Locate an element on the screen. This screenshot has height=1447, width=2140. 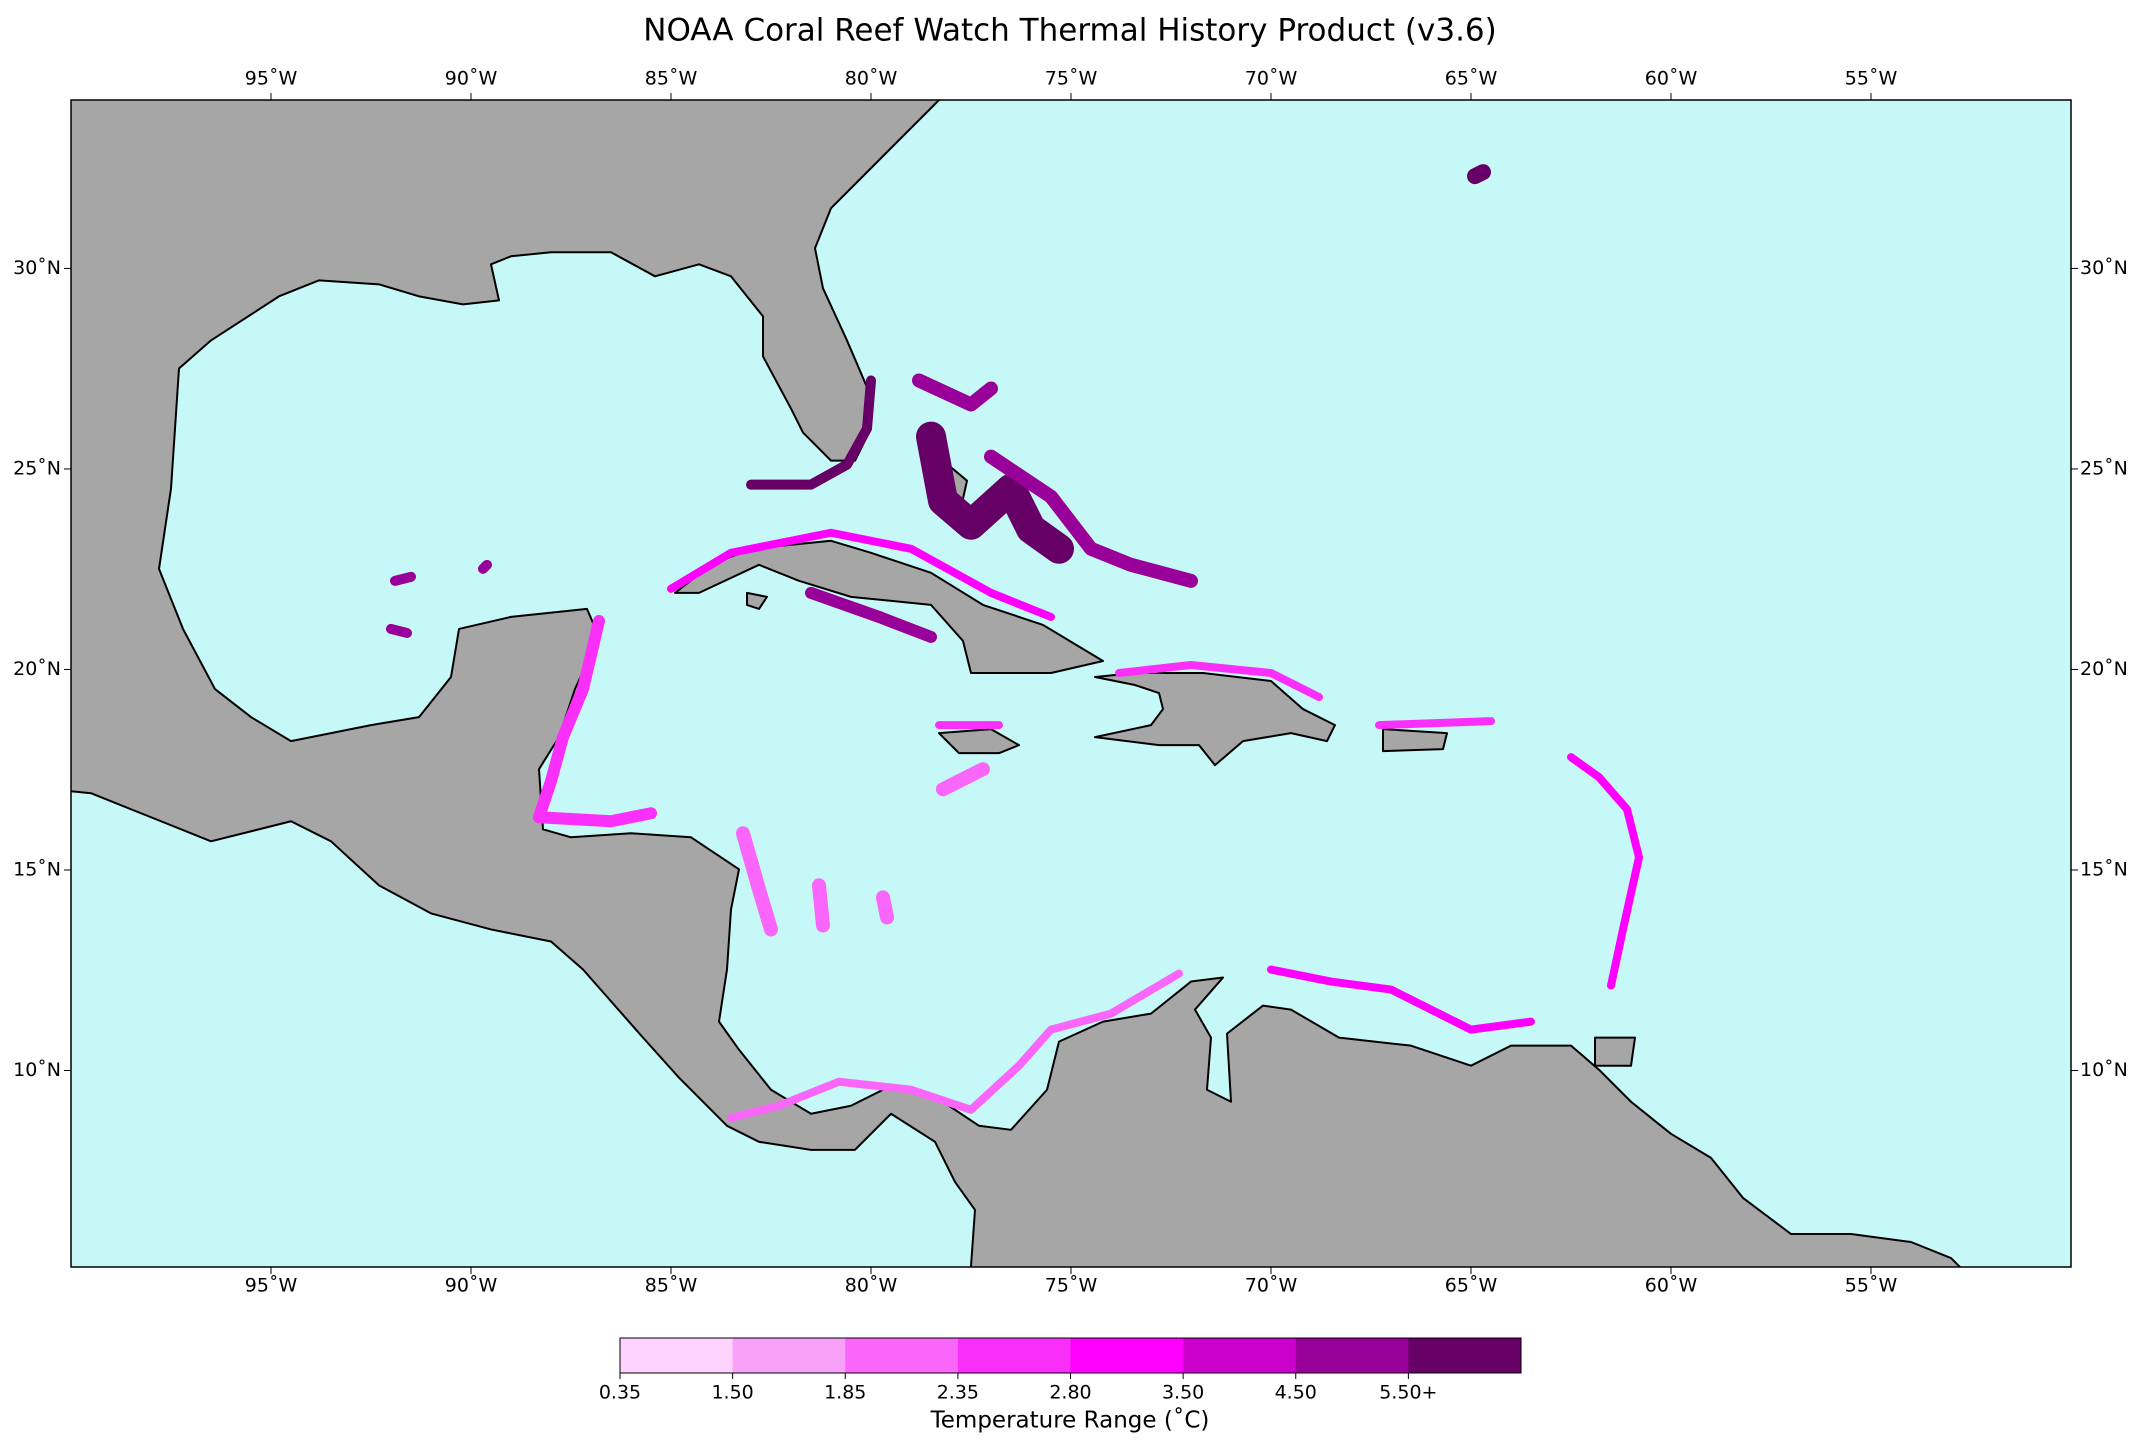
x-tick-label-top: 55˚W is located at coordinates (1871, 79).